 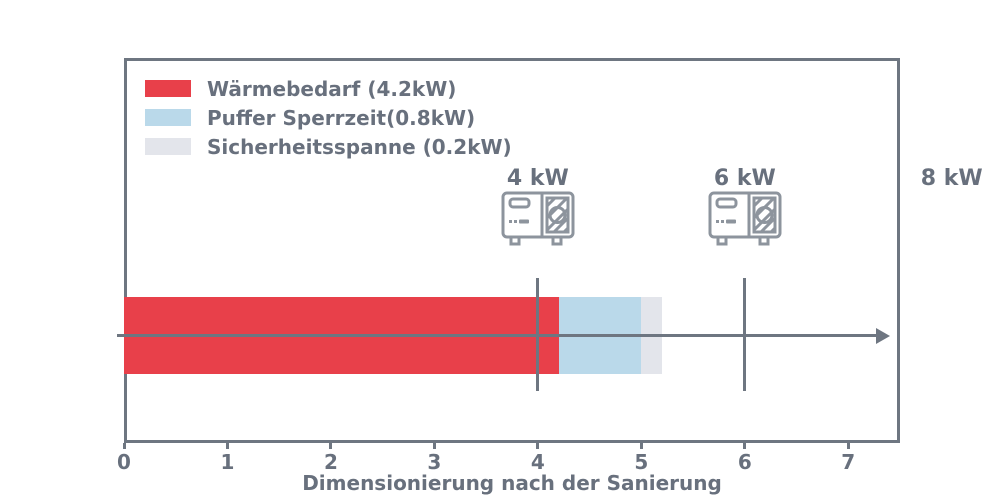 What do you see at coordinates (330, 462) in the screenshot?
I see `x-tick-label: 2` at bounding box center [330, 462].